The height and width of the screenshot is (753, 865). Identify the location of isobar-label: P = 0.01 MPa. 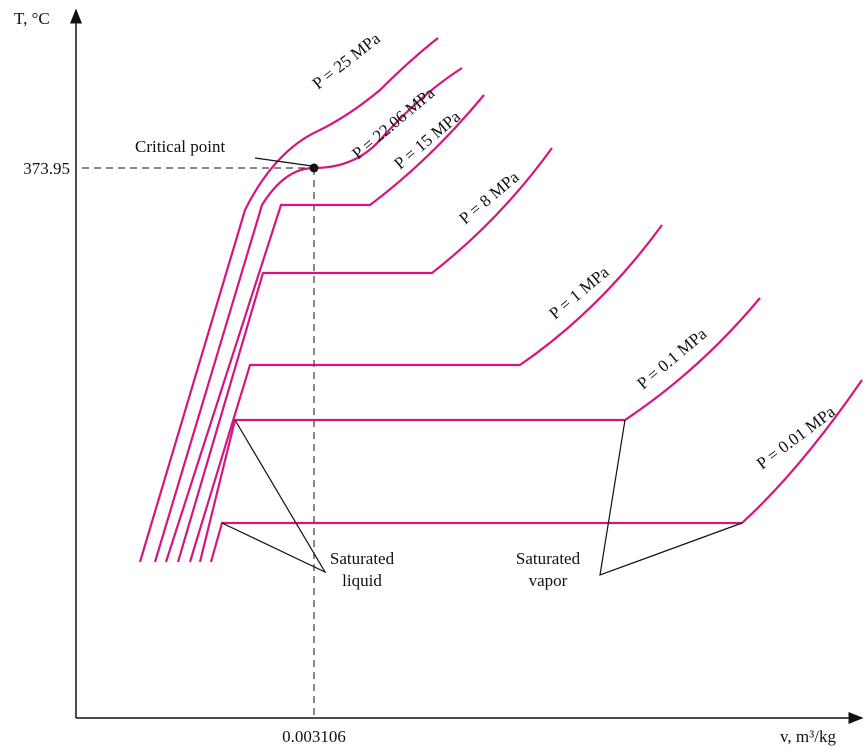
(796, 437).